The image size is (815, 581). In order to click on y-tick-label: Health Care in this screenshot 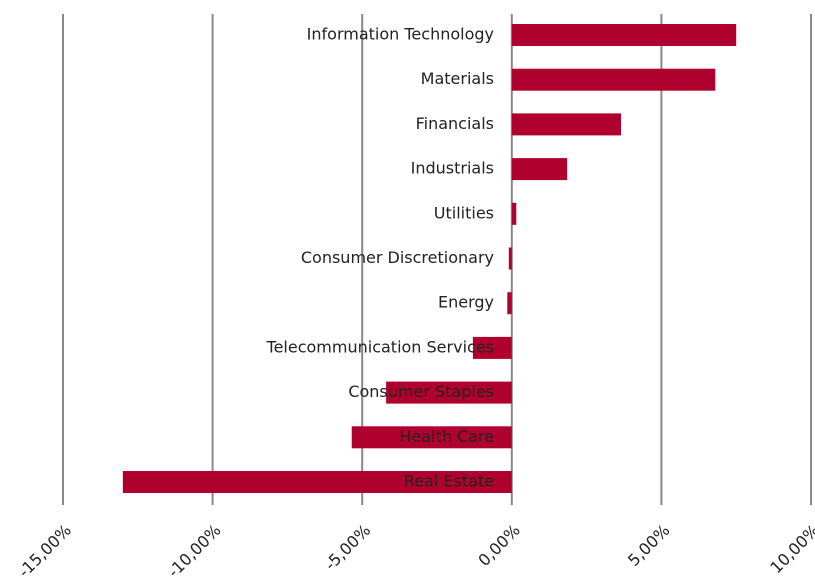, I will do `click(446, 436)`.